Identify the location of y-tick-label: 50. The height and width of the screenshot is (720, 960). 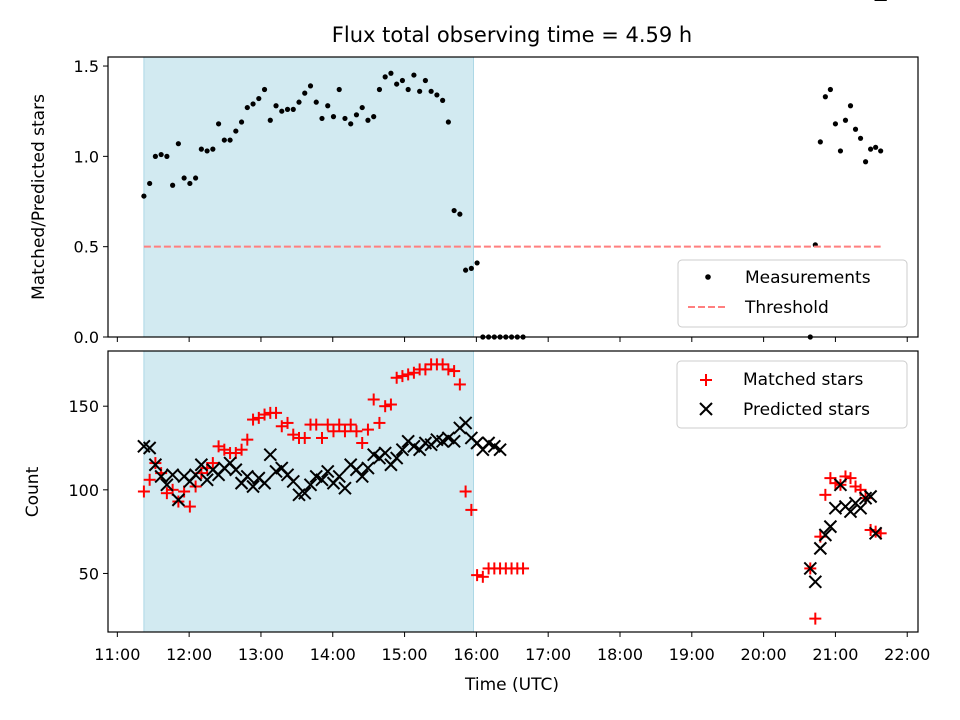
(89, 573).